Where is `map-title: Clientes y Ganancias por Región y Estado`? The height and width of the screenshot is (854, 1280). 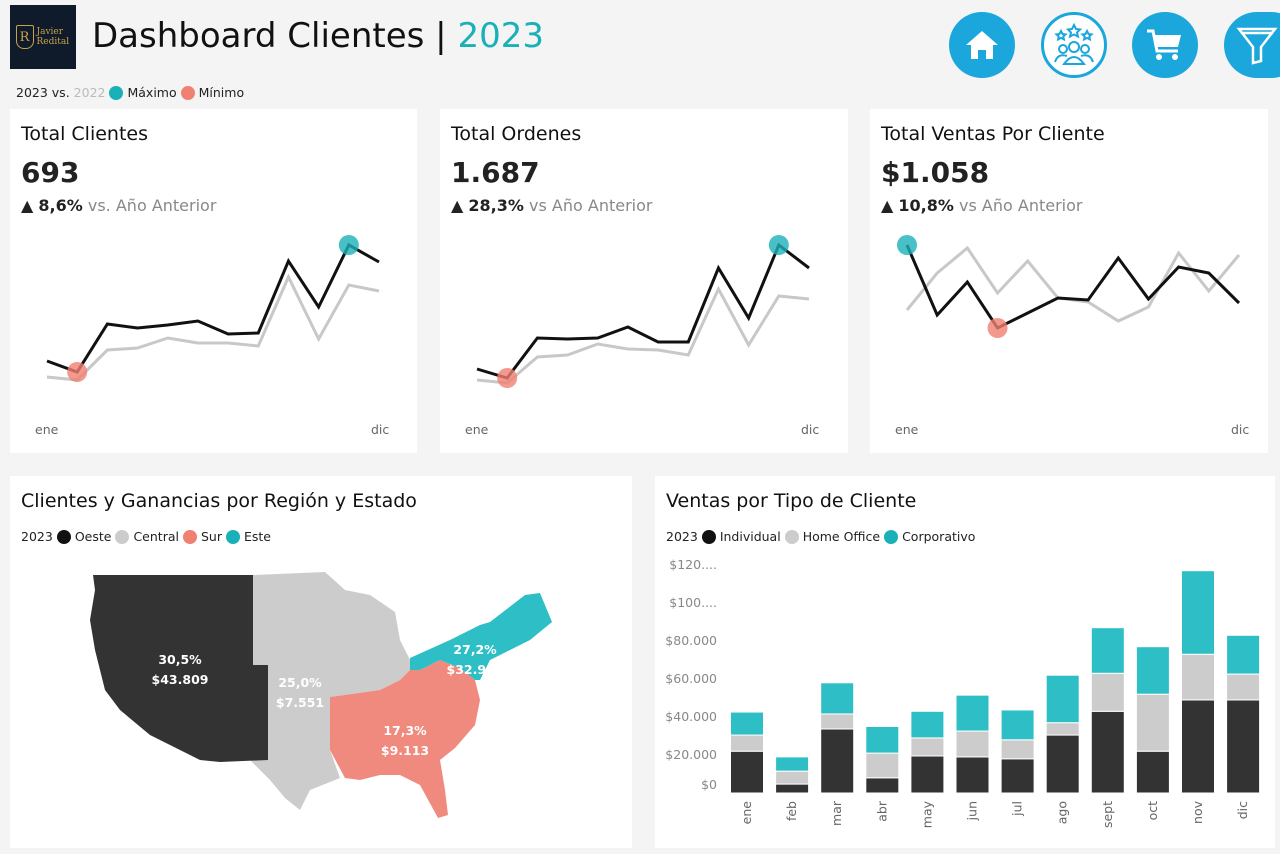 map-title: Clientes y Ganancias por Región y Estado is located at coordinates (219, 501).